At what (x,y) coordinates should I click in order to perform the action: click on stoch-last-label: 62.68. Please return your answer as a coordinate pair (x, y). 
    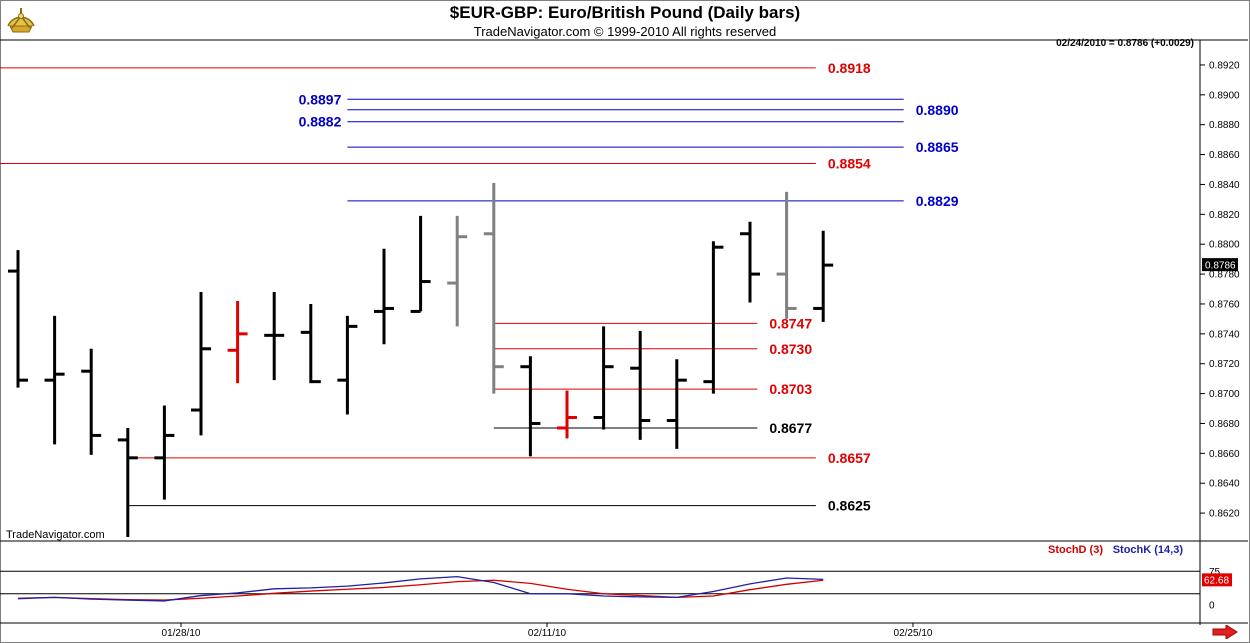
    Looking at the image, I should click on (1216, 580).